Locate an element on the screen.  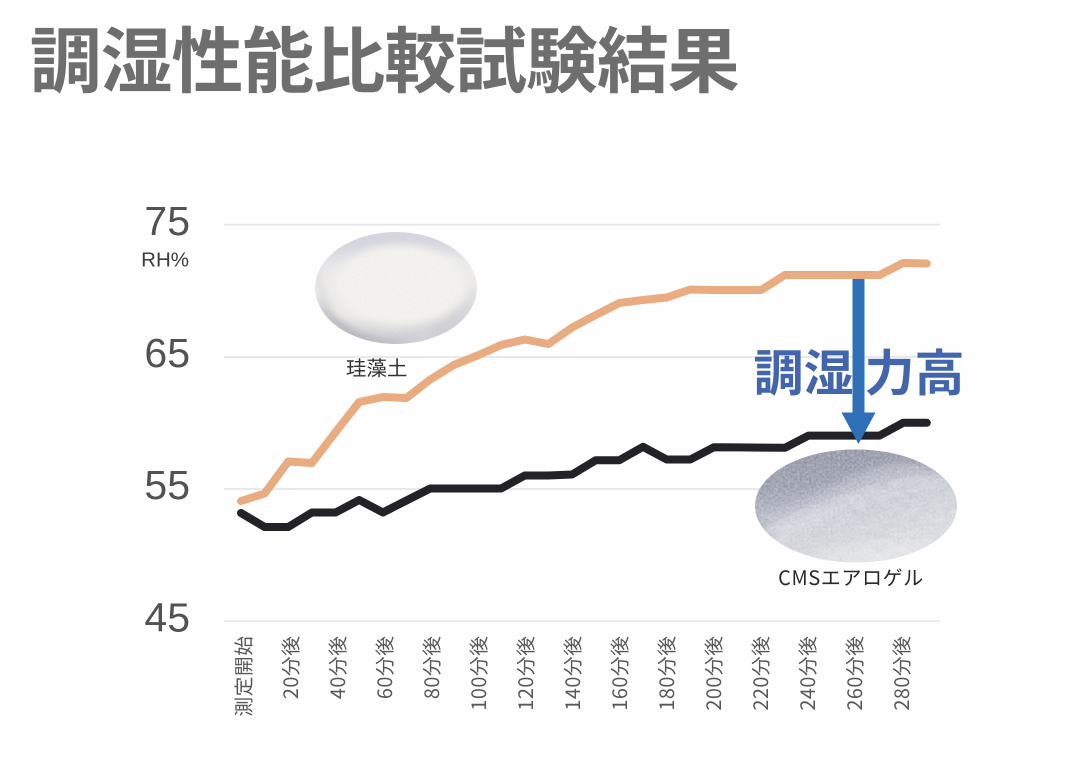
svg-text: 75 is located at coordinates (167, 221).